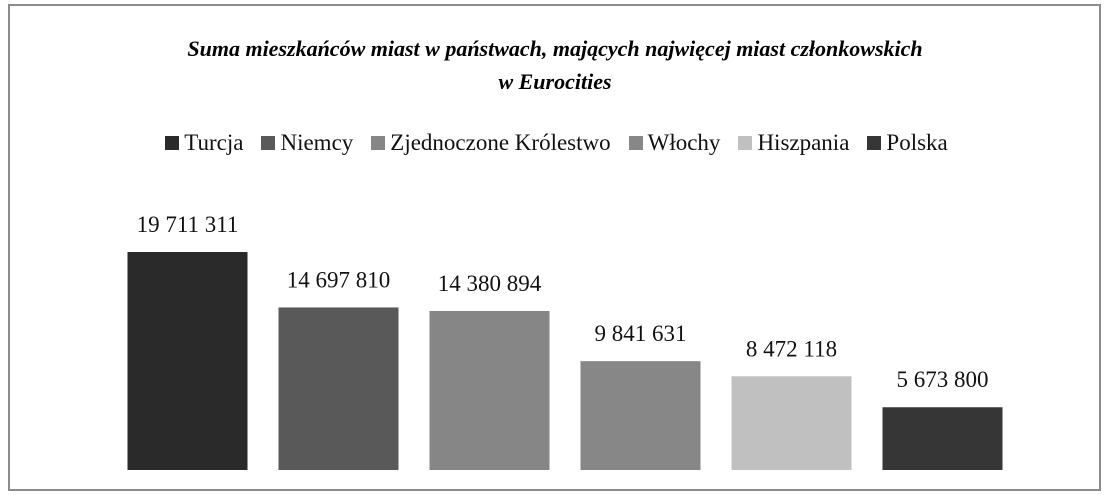  I want to click on legend-label: Włochy, so click(684, 142).